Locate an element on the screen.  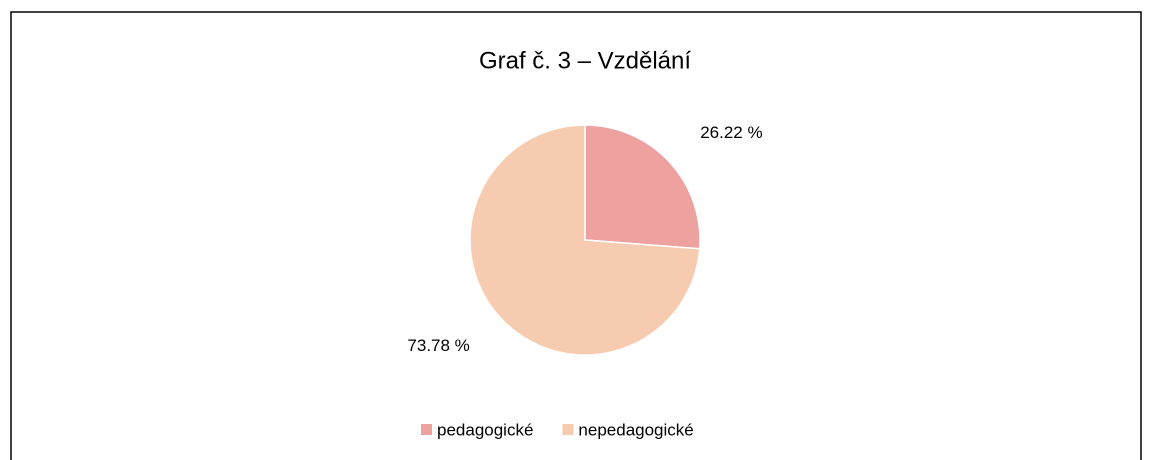
data-label: 26.22 % is located at coordinates (731, 132).